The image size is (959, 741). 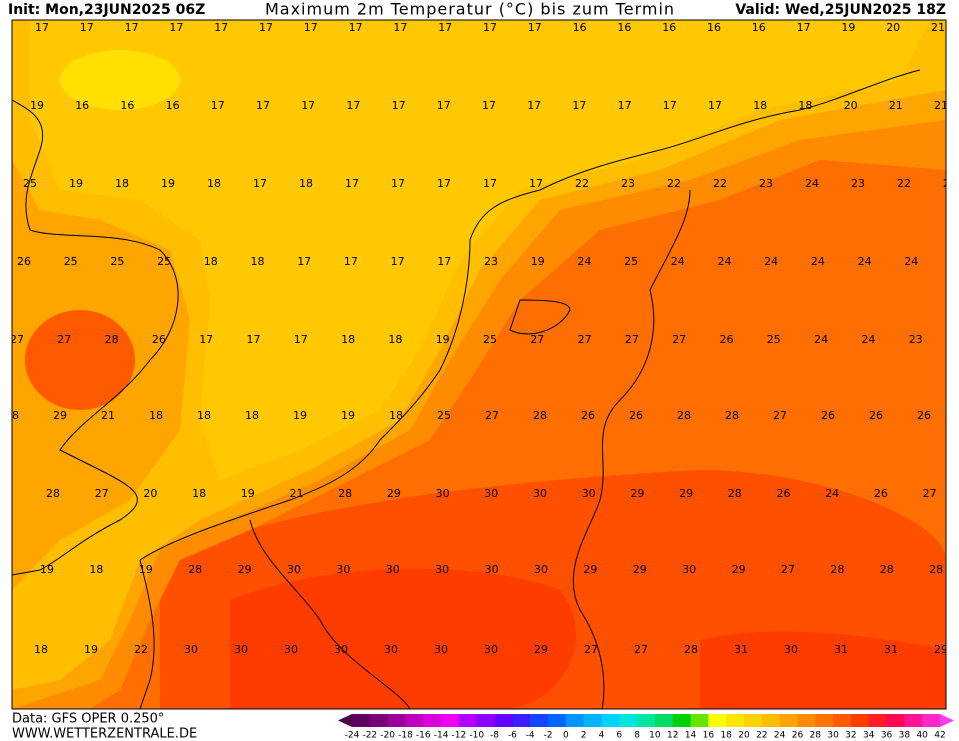 I want to click on colorbar-tick-label: -4, so click(x=530, y=736).